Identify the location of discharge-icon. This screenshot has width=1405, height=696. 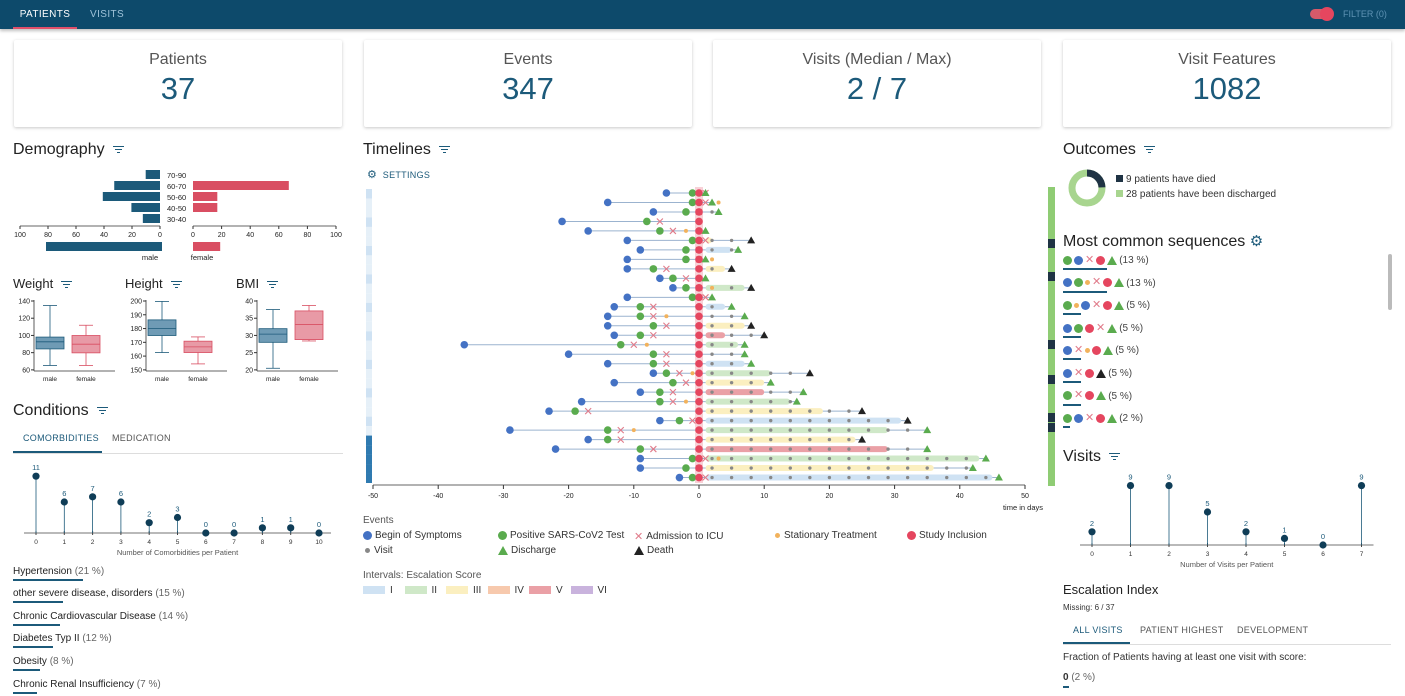
(1112, 328).